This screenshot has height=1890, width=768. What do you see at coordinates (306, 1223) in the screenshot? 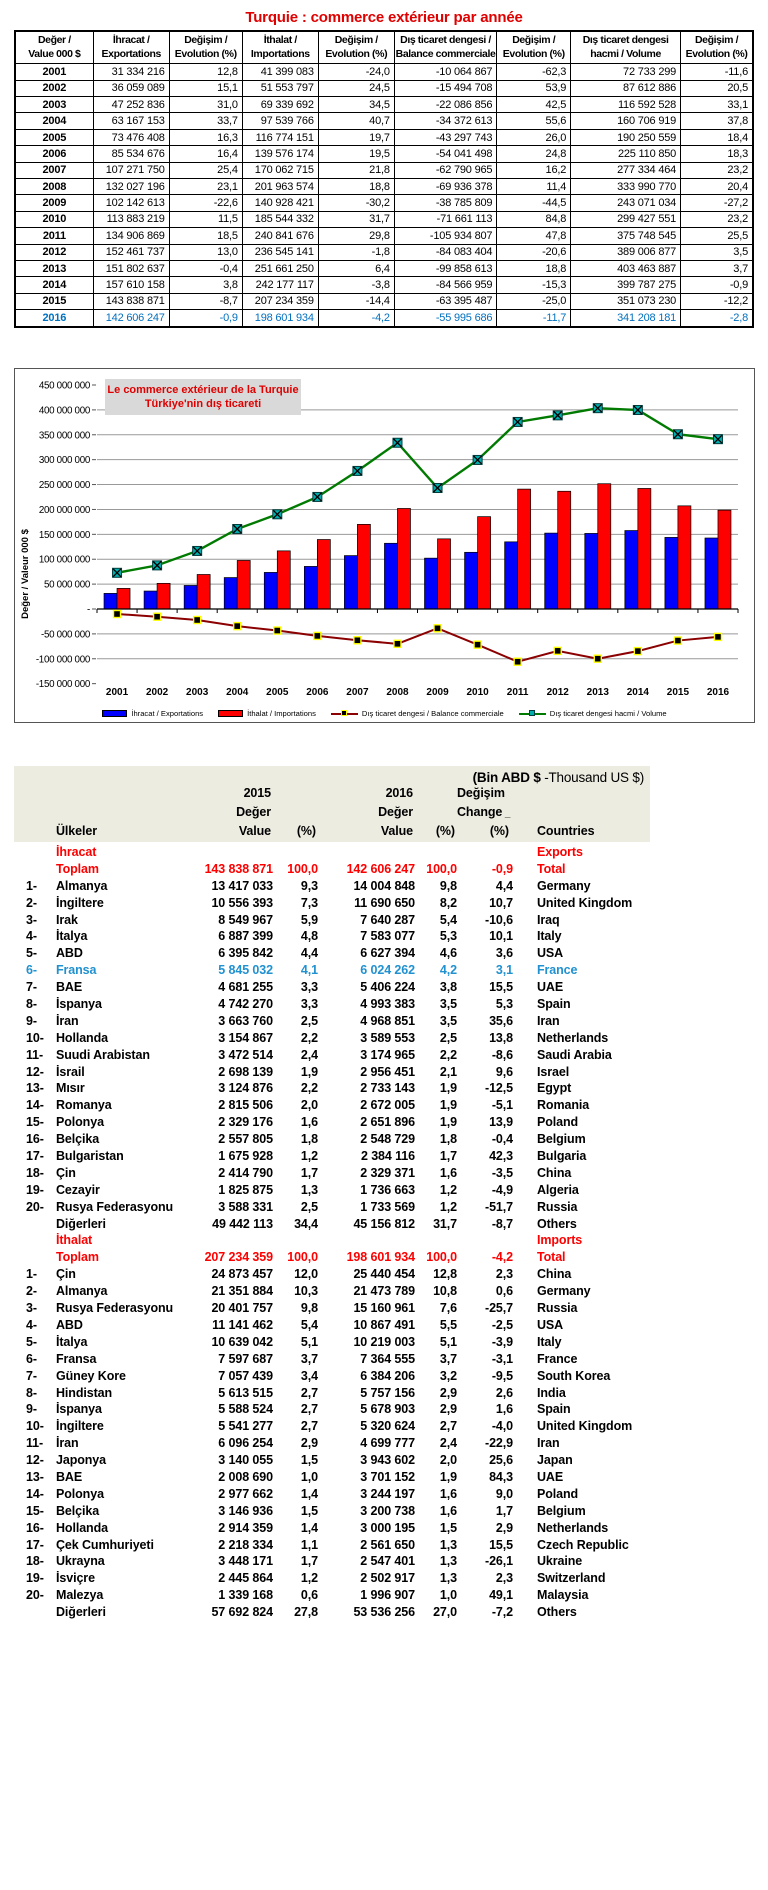
I see `value-cell: 34,4` at bounding box center [306, 1223].